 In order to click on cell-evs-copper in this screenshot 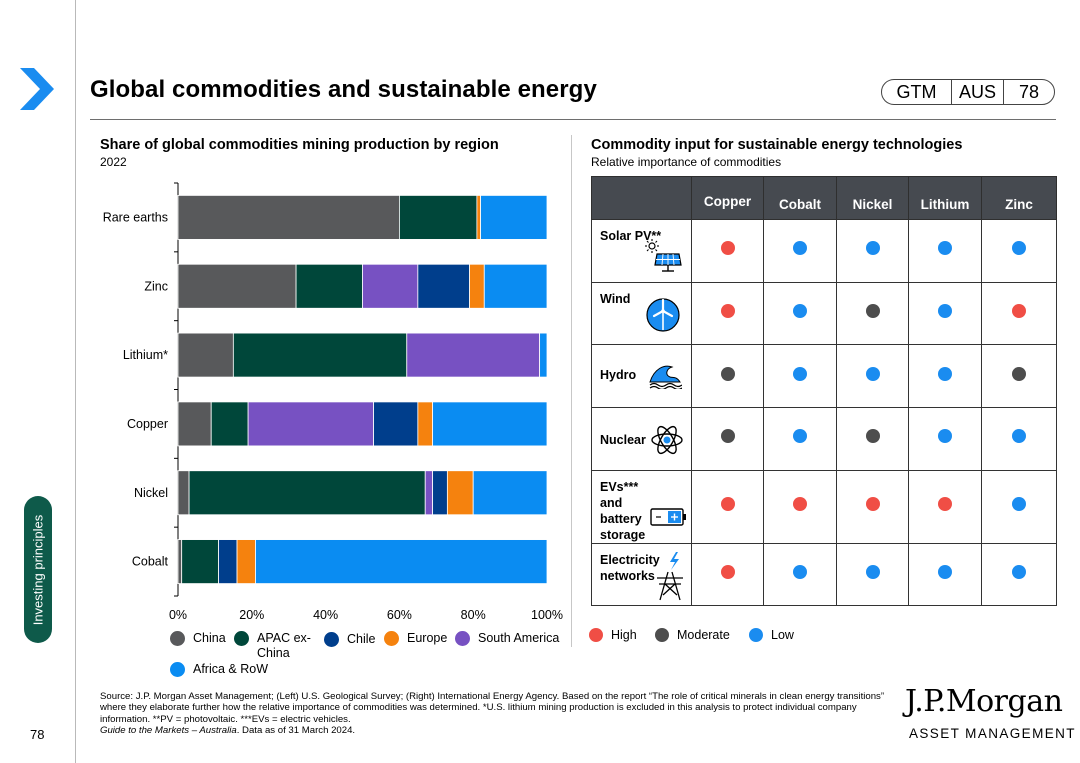, I will do `click(727, 506)`.